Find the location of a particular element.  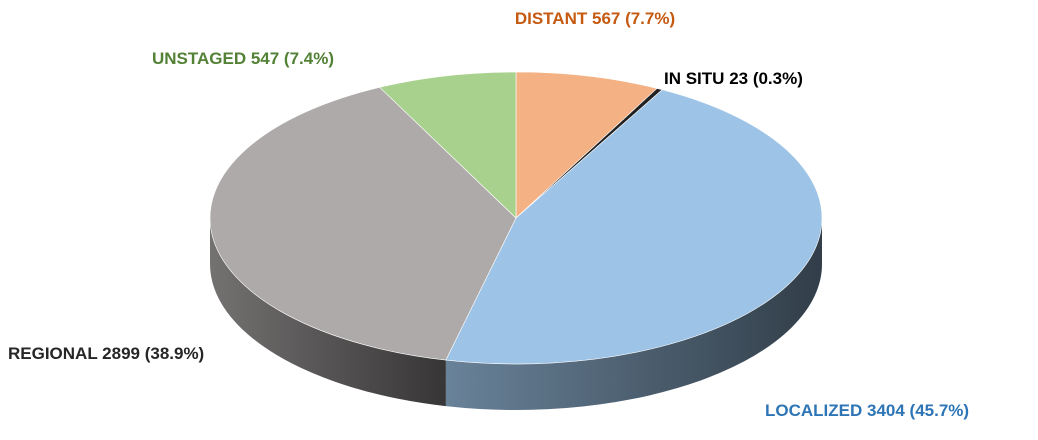

slice-label: REGIONAL 2899 (38.9%) is located at coordinates (106, 353).